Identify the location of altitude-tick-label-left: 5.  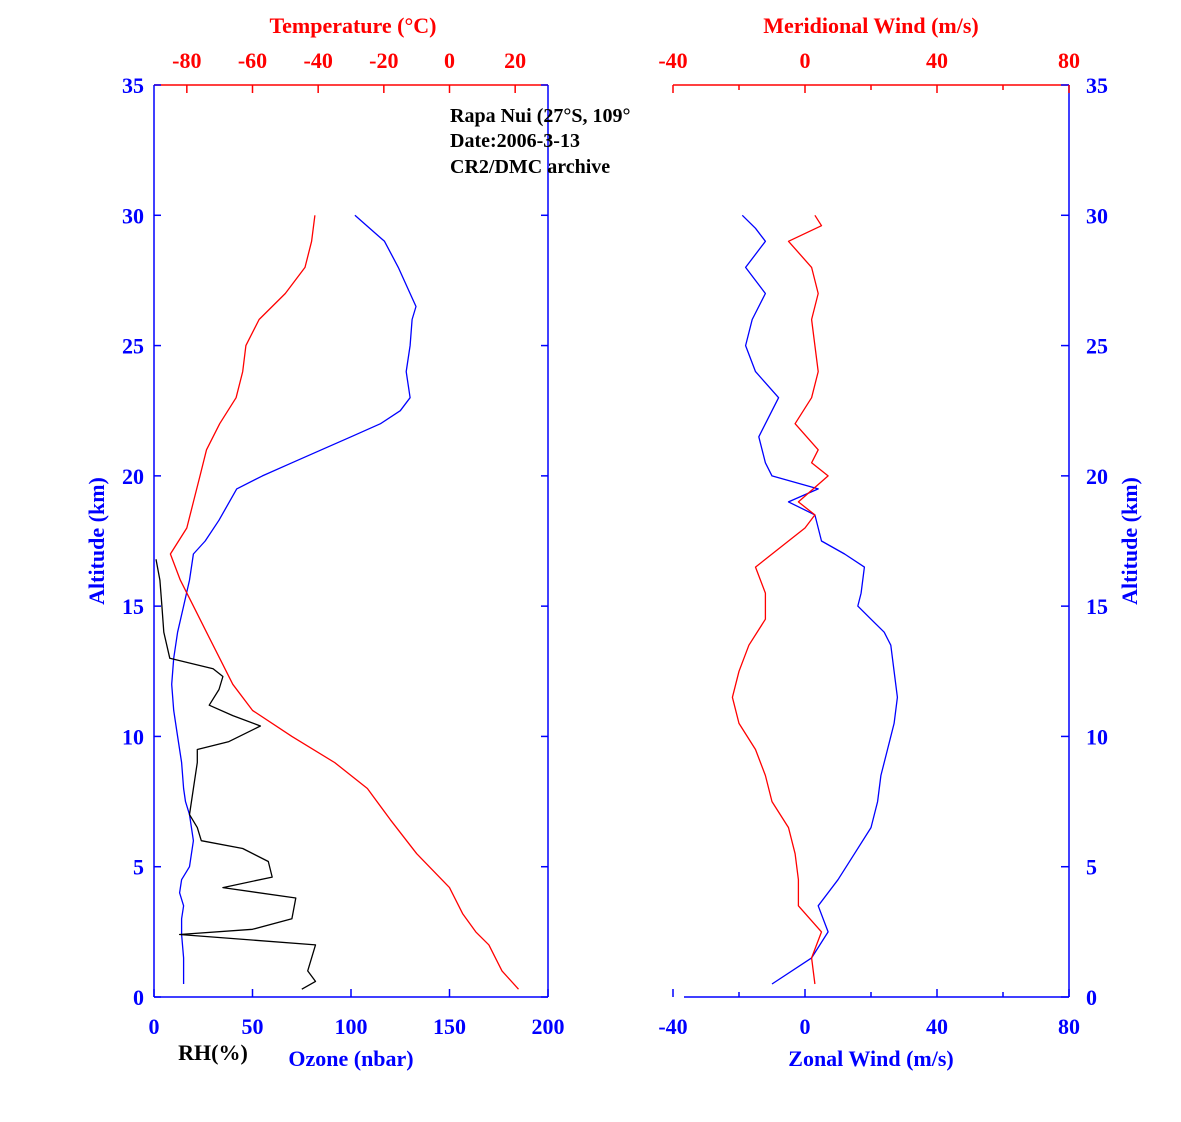
(138, 867).